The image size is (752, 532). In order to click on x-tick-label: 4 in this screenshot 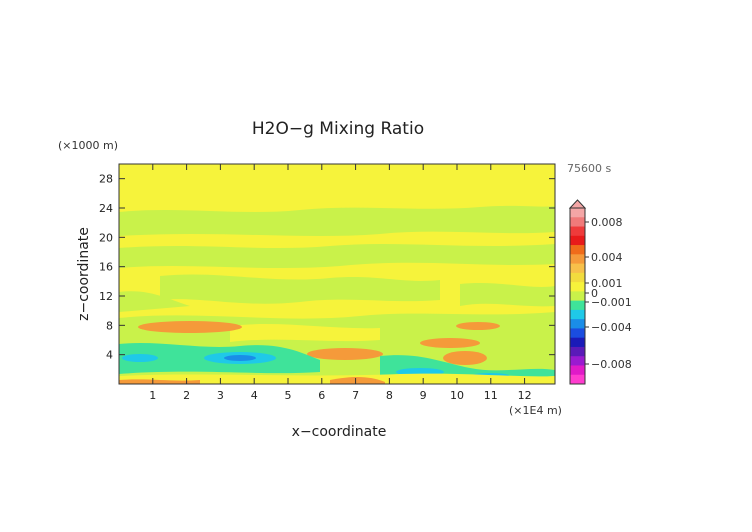, I will do `click(254, 395)`.